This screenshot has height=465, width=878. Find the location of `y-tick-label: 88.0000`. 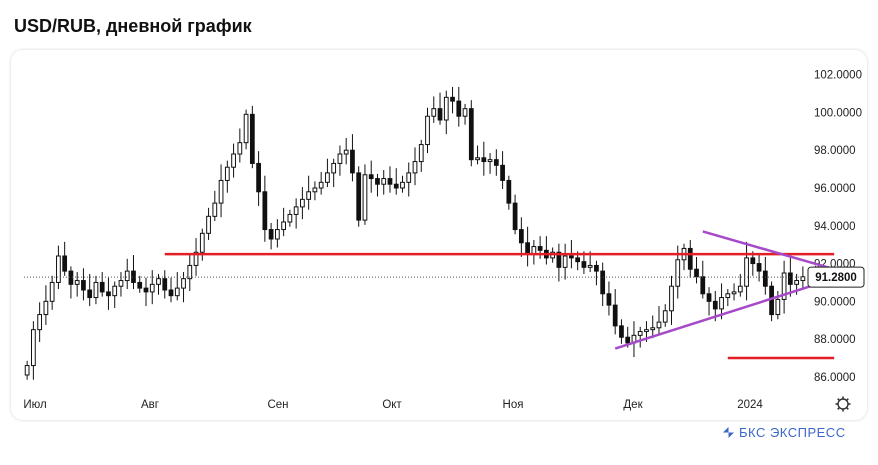

y-tick-label: 88.0000 is located at coordinates (835, 340).